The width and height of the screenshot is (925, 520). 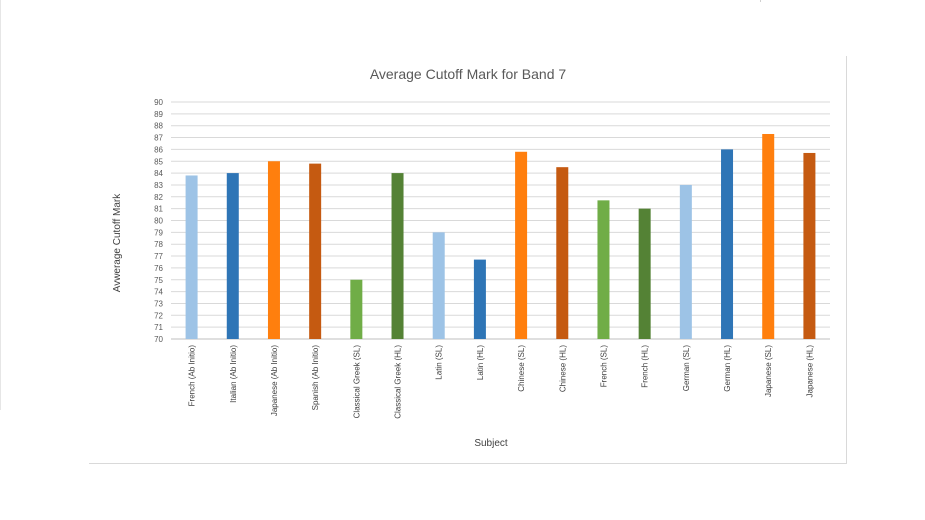 What do you see at coordinates (158, 173) in the screenshot?
I see `y-tick-label: 84` at bounding box center [158, 173].